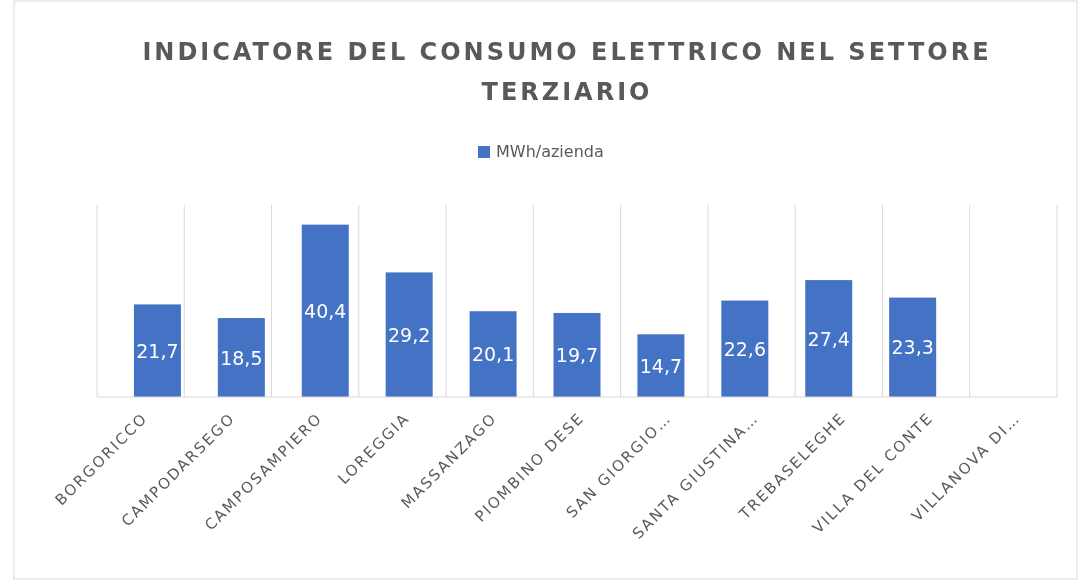  I want to click on data-label: 40,4, so click(325, 310).